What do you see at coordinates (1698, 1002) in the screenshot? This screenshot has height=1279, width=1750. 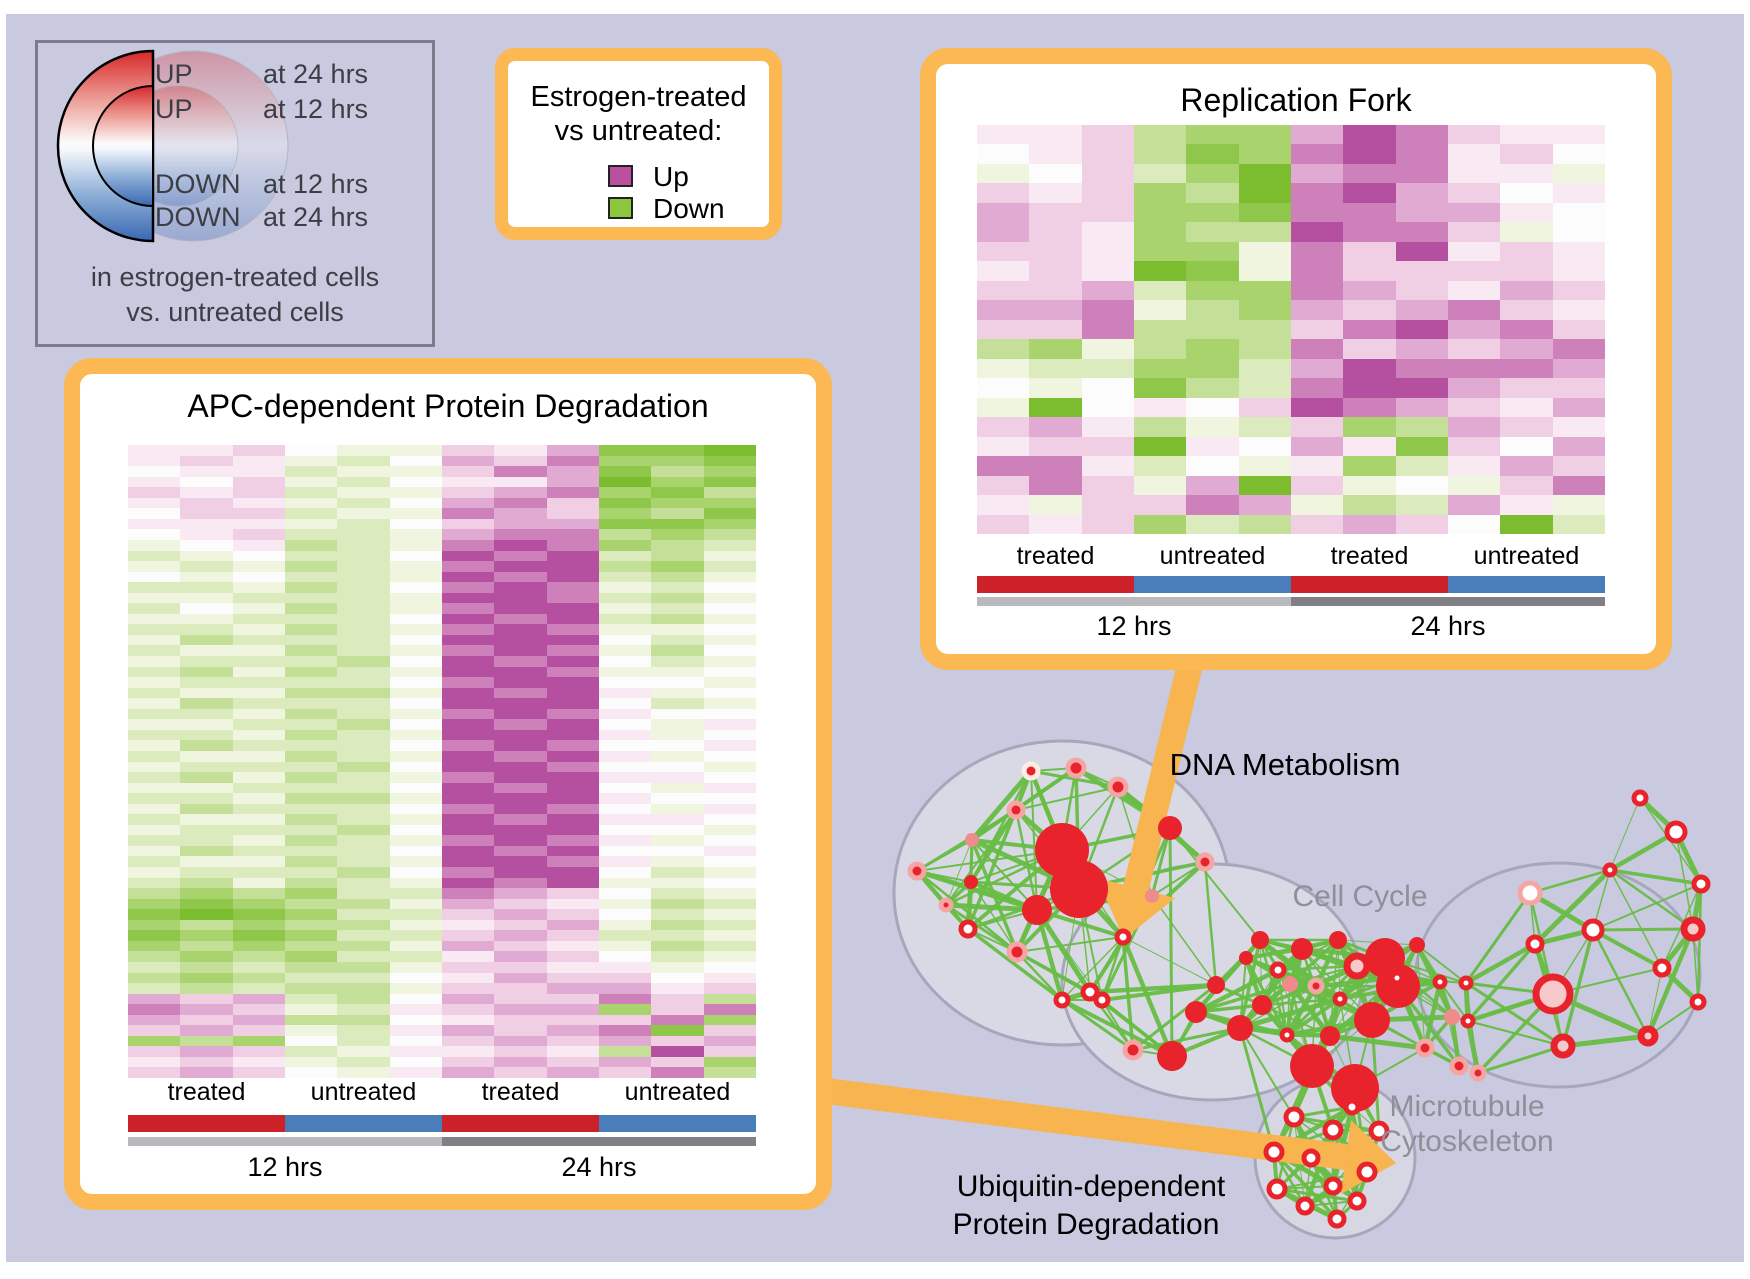 I see `micro-gene-node` at bounding box center [1698, 1002].